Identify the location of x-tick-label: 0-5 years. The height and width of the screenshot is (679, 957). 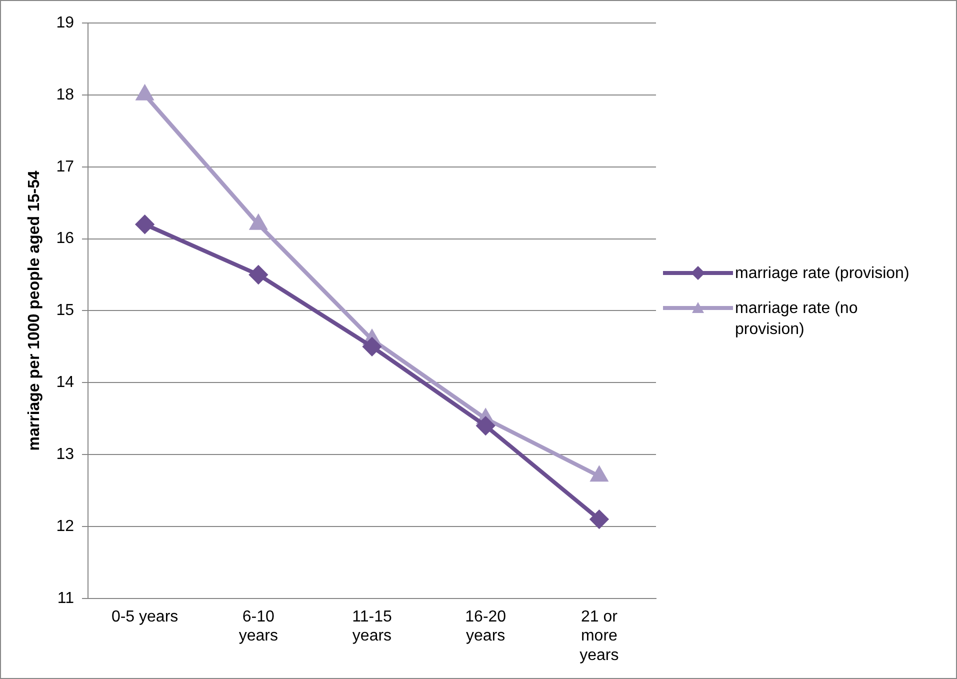
(144, 617).